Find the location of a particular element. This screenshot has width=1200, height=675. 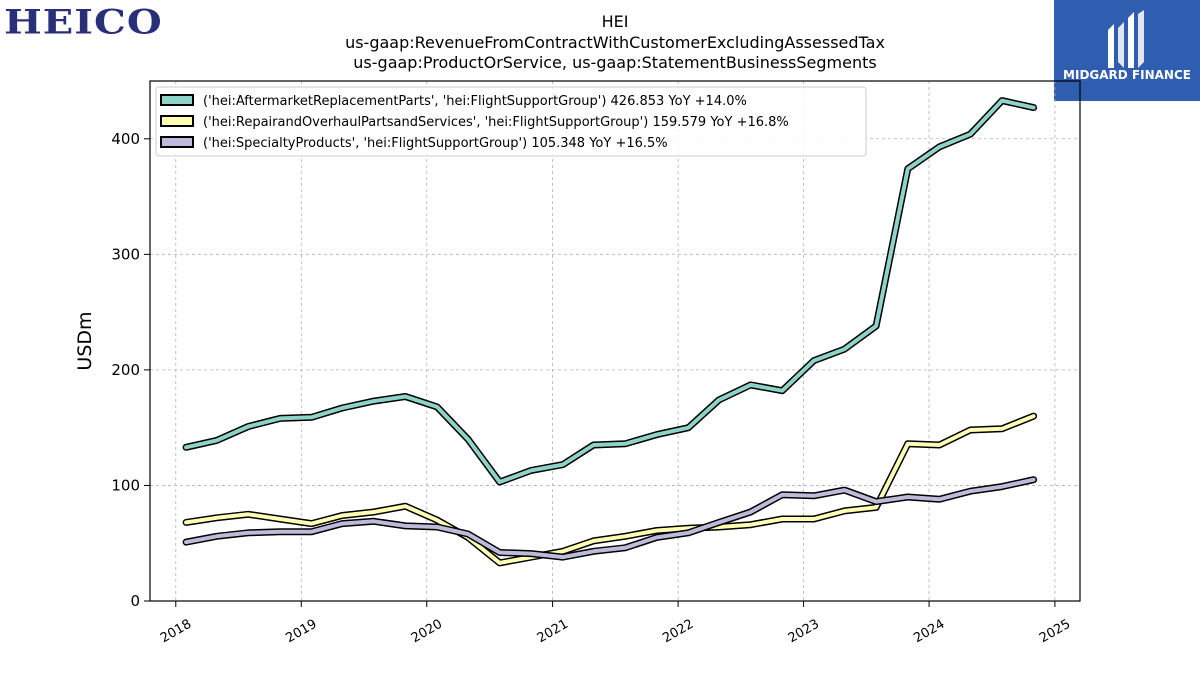

y-tick-label: 100 is located at coordinates (125, 485).